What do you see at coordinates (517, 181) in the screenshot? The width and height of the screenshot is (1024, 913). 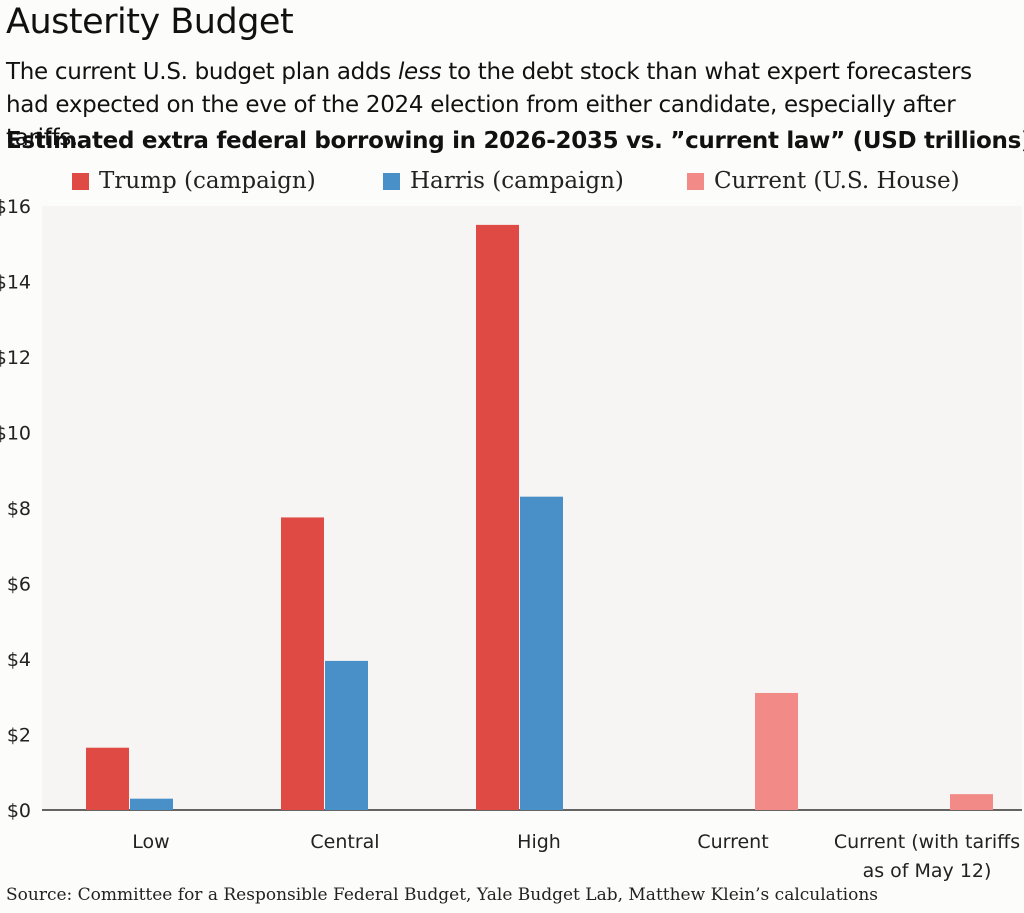 I see `legend-label-harris: Harris (campaign)` at bounding box center [517, 181].